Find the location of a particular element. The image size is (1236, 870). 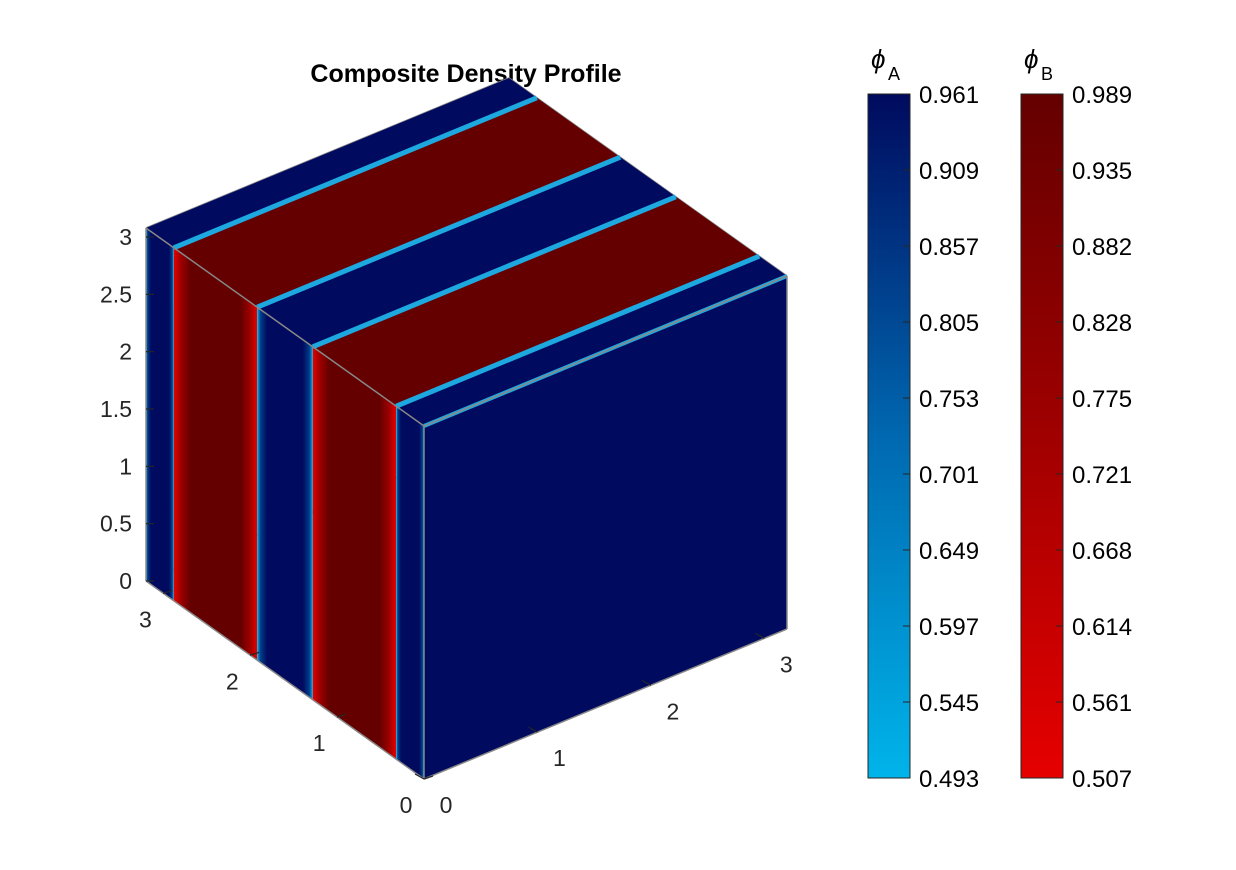

phi_A-tick-label-7: 0.597 is located at coordinates (949, 627).